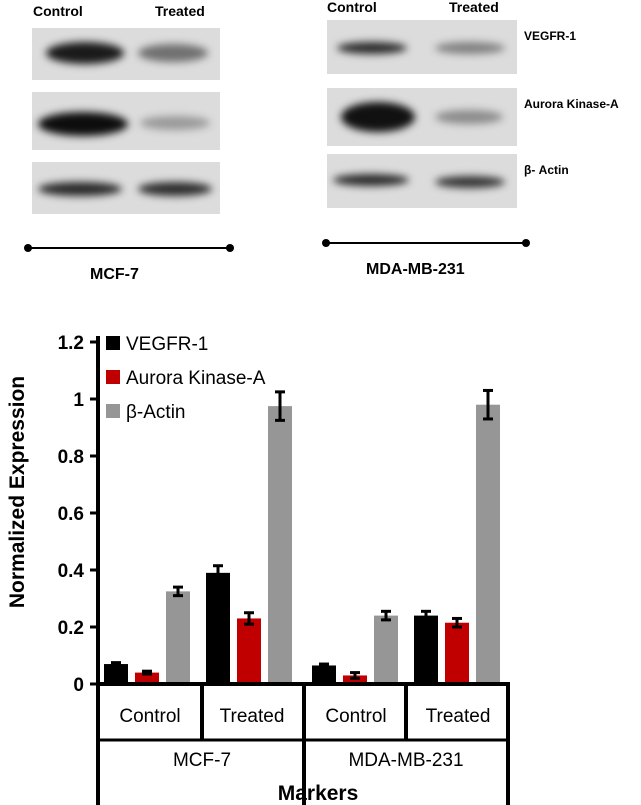  Describe the element at coordinates (180, 11) in the screenshot. I see `left-treated-header: Treated` at that location.